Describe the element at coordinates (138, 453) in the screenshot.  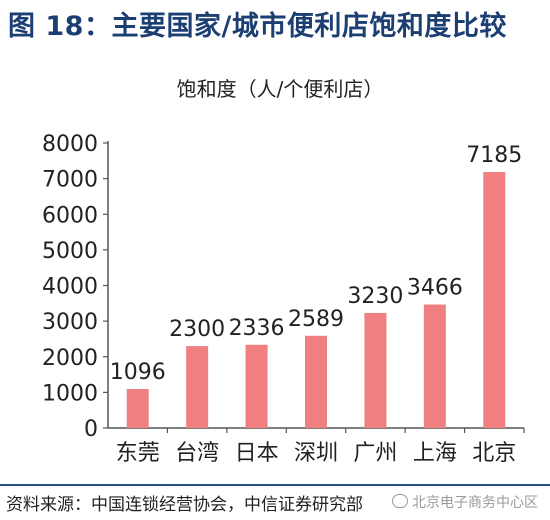
I see `x-tick-label: 东莞` at that location.